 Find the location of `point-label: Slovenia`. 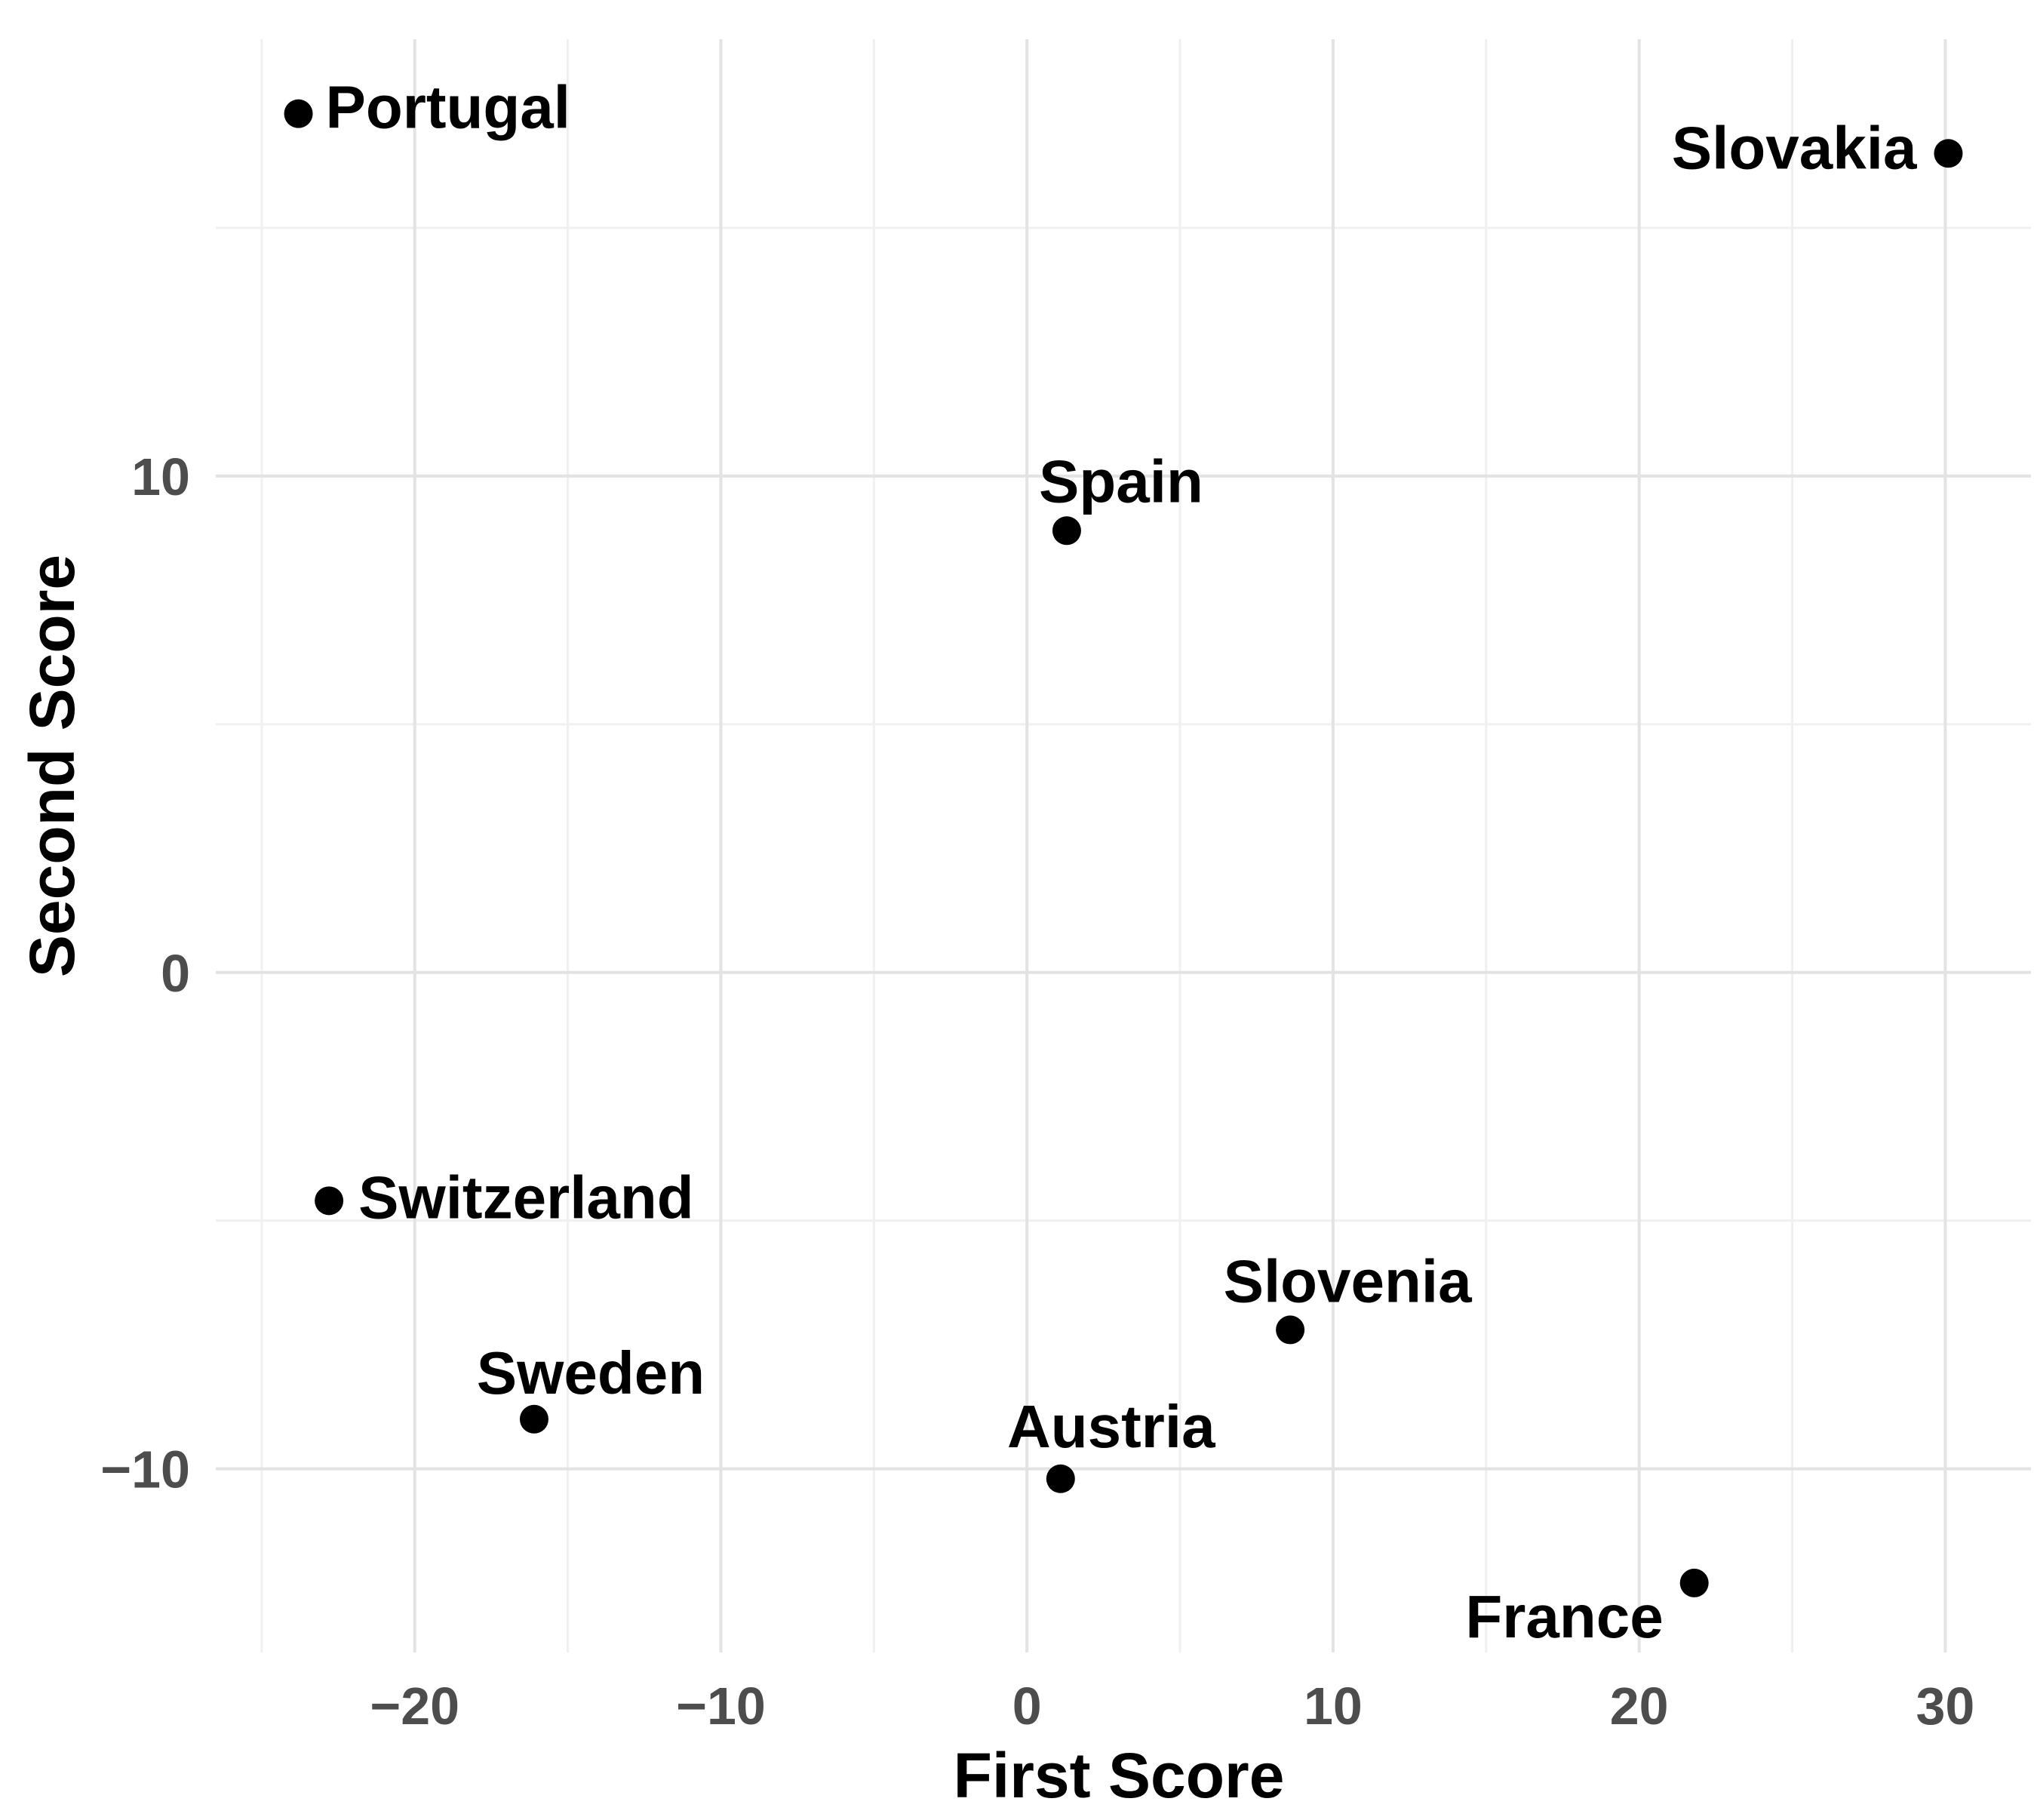

point-label: Slovenia is located at coordinates (1348, 1280).